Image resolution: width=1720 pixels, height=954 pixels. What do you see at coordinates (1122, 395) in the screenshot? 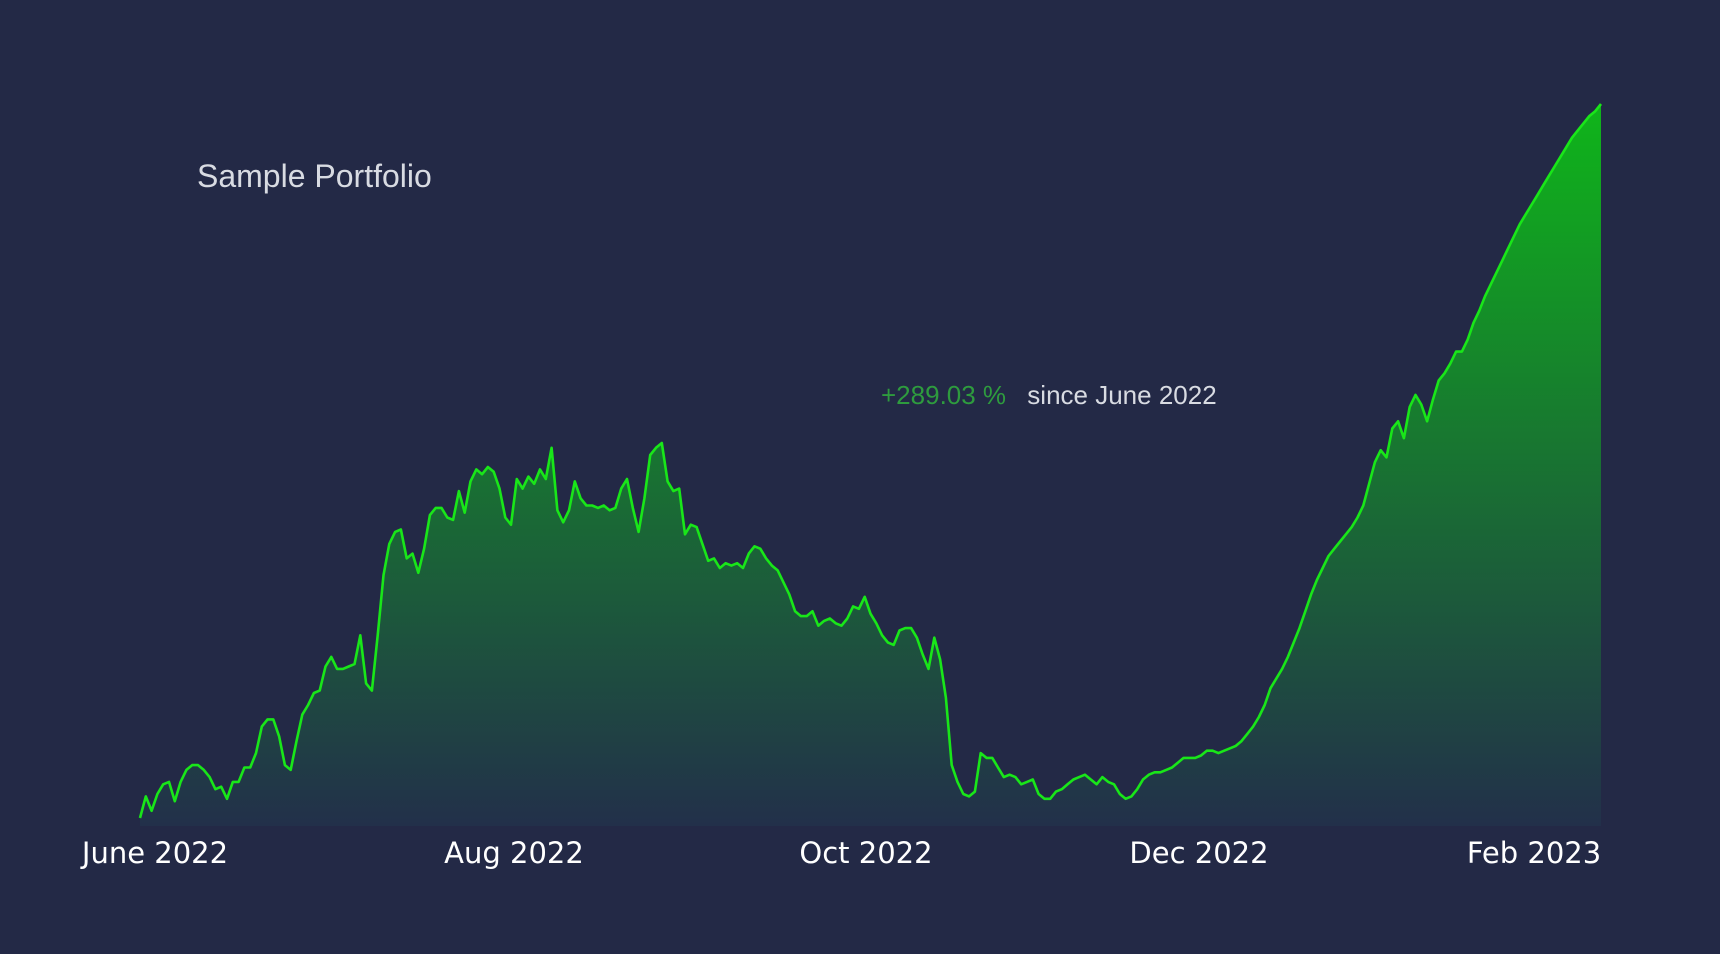
I see `change-caption: since June 2022` at bounding box center [1122, 395].